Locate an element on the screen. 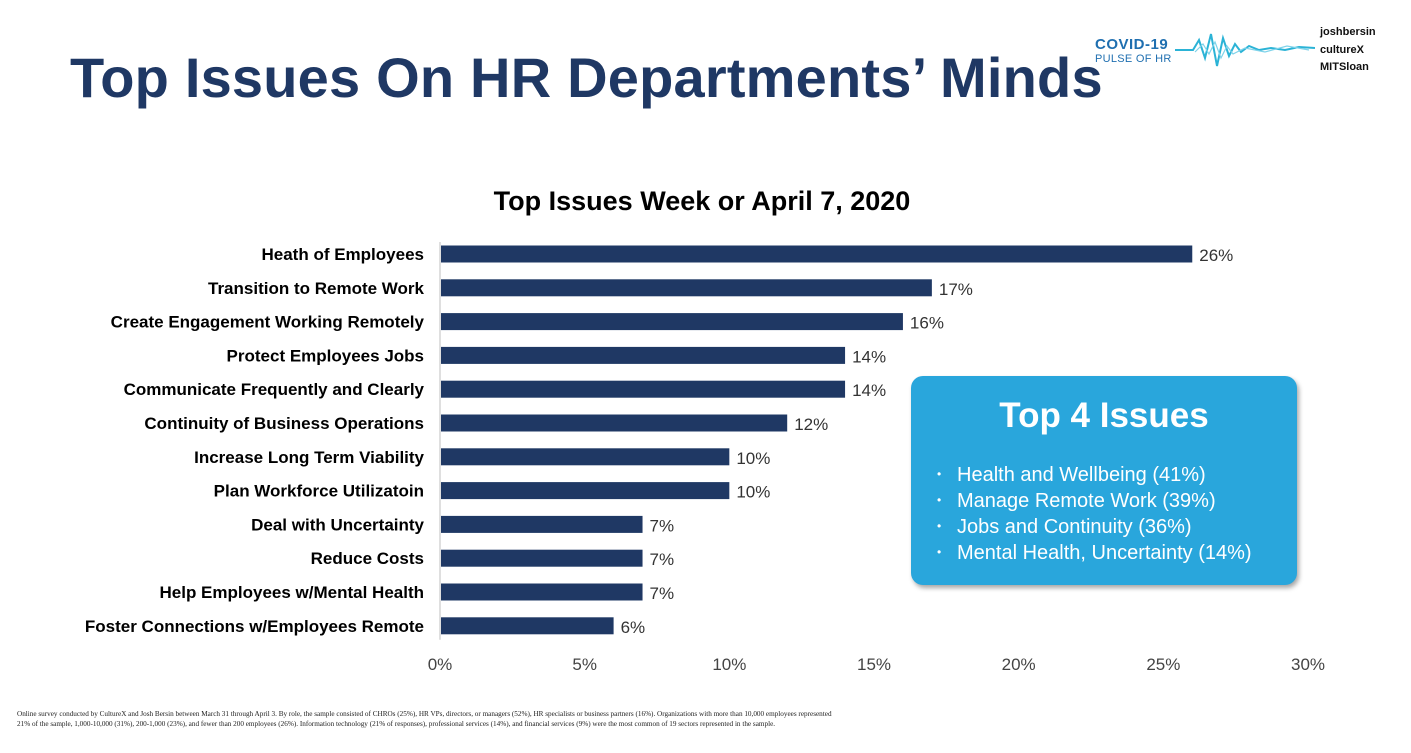 The height and width of the screenshot is (753, 1411). category-label: Foster Connections w/Employees Remote is located at coordinates (254, 626).